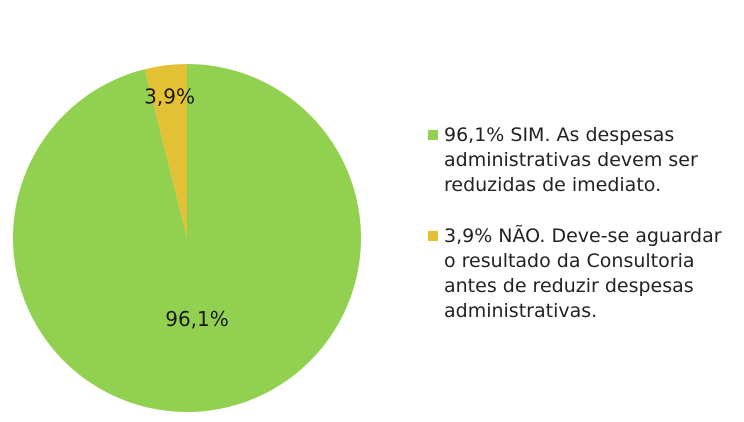 The width and height of the screenshot is (744, 422). What do you see at coordinates (433, 236) in the screenshot?
I see `legend-swatch-nao` at bounding box center [433, 236].